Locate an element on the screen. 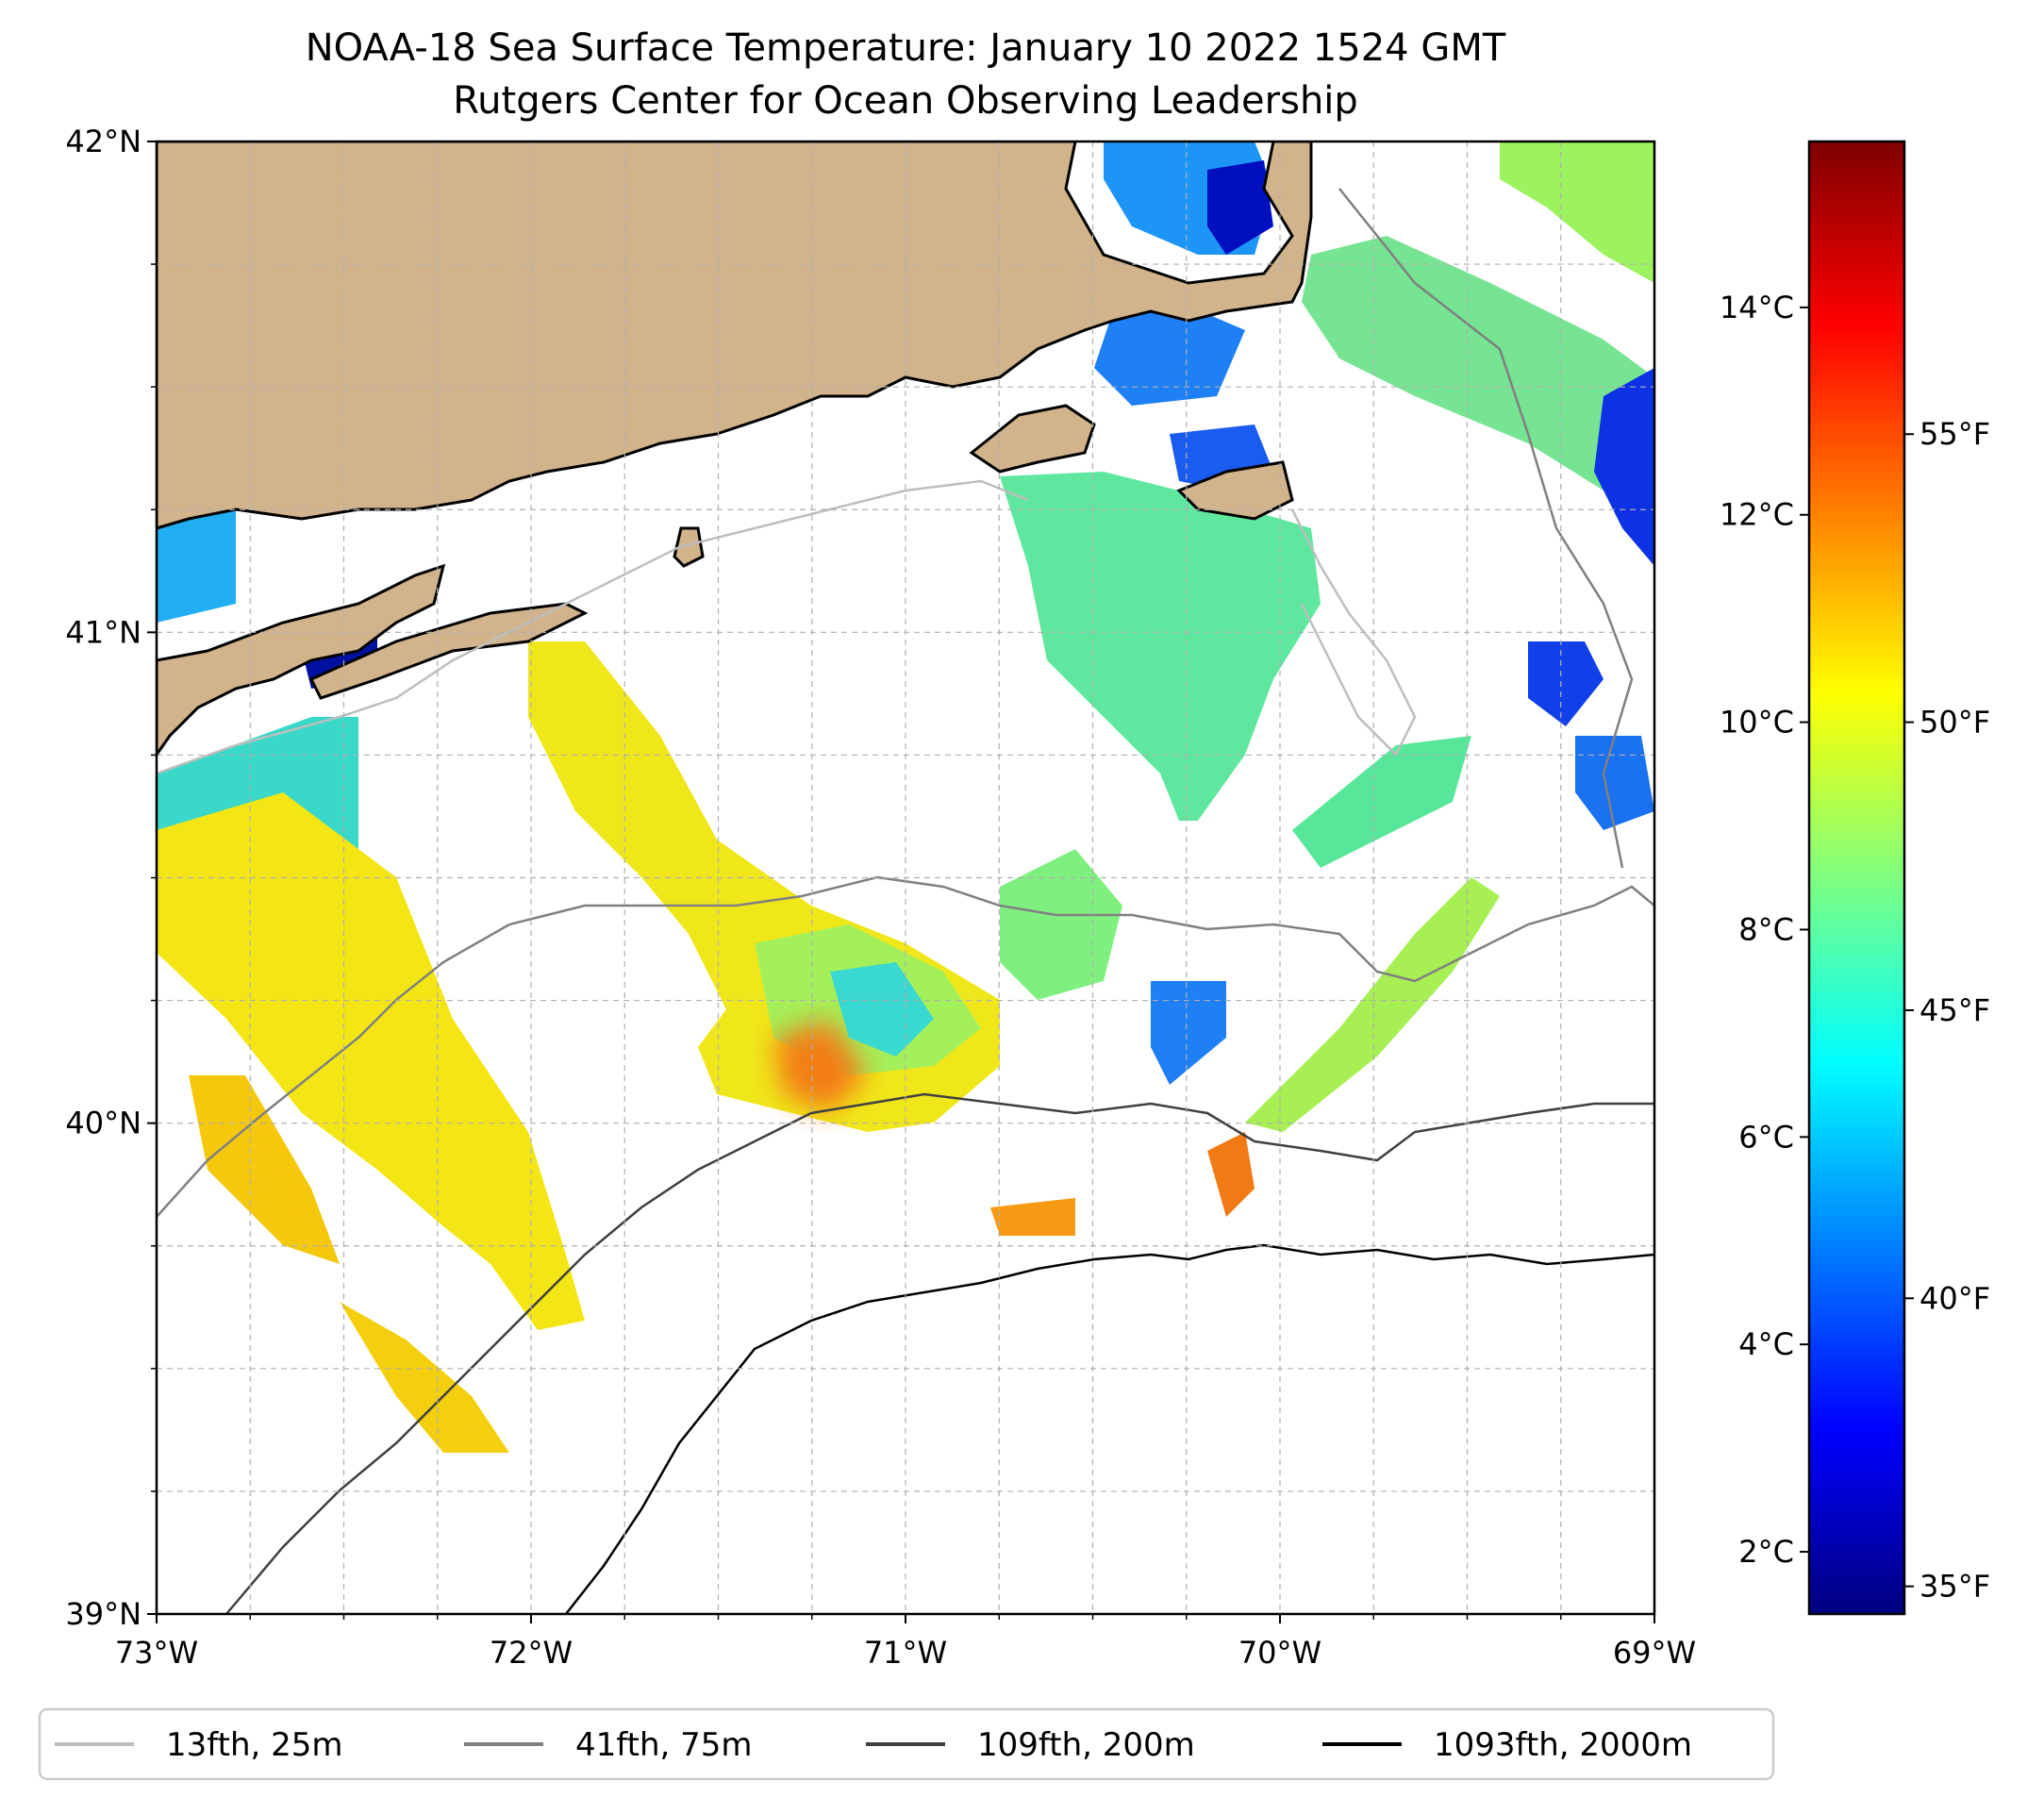 This screenshot has width=2044, height=1797. sst-swath-sw-slope is located at coordinates (425, 1377).